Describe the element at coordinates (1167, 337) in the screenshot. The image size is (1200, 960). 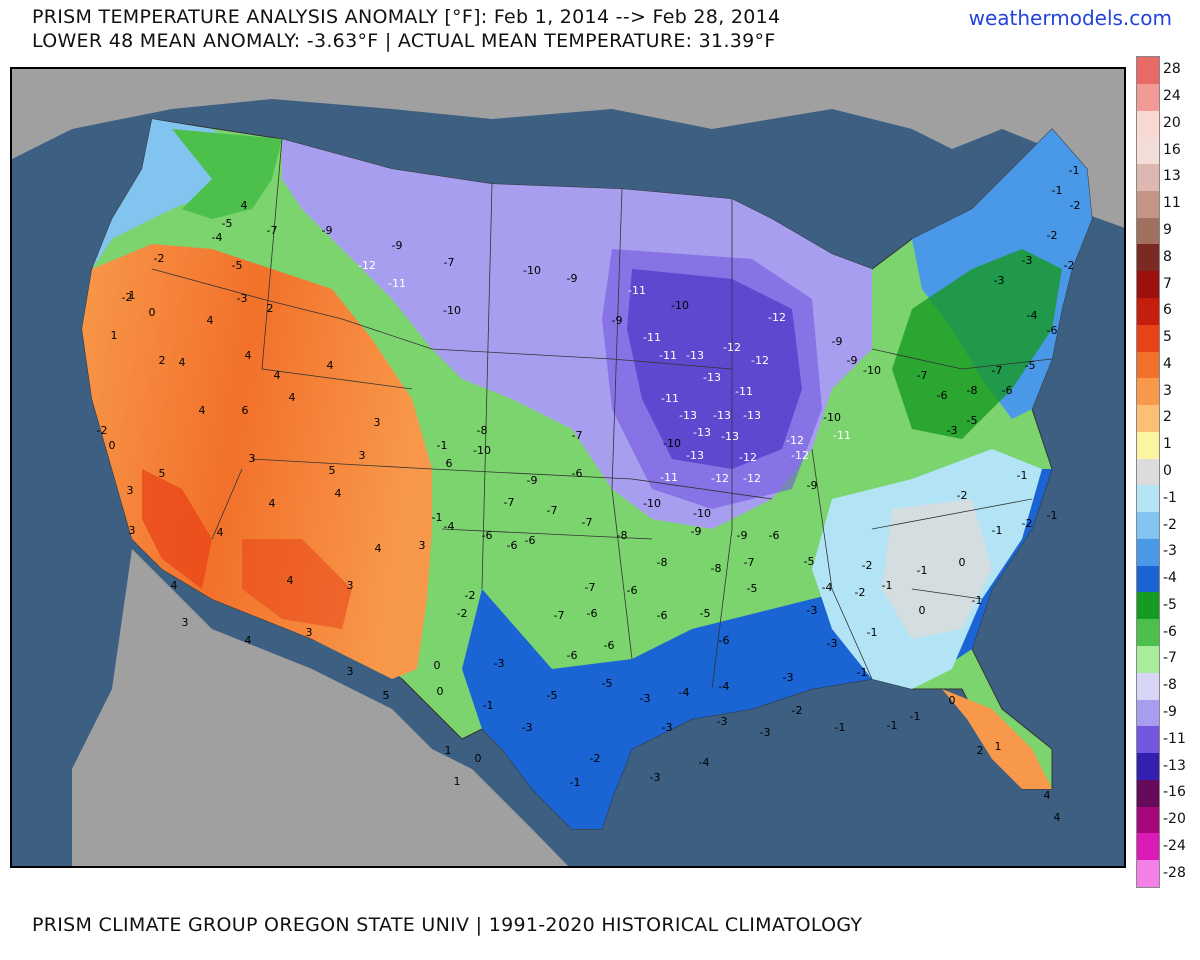
I see `legend-label: 5` at that location.